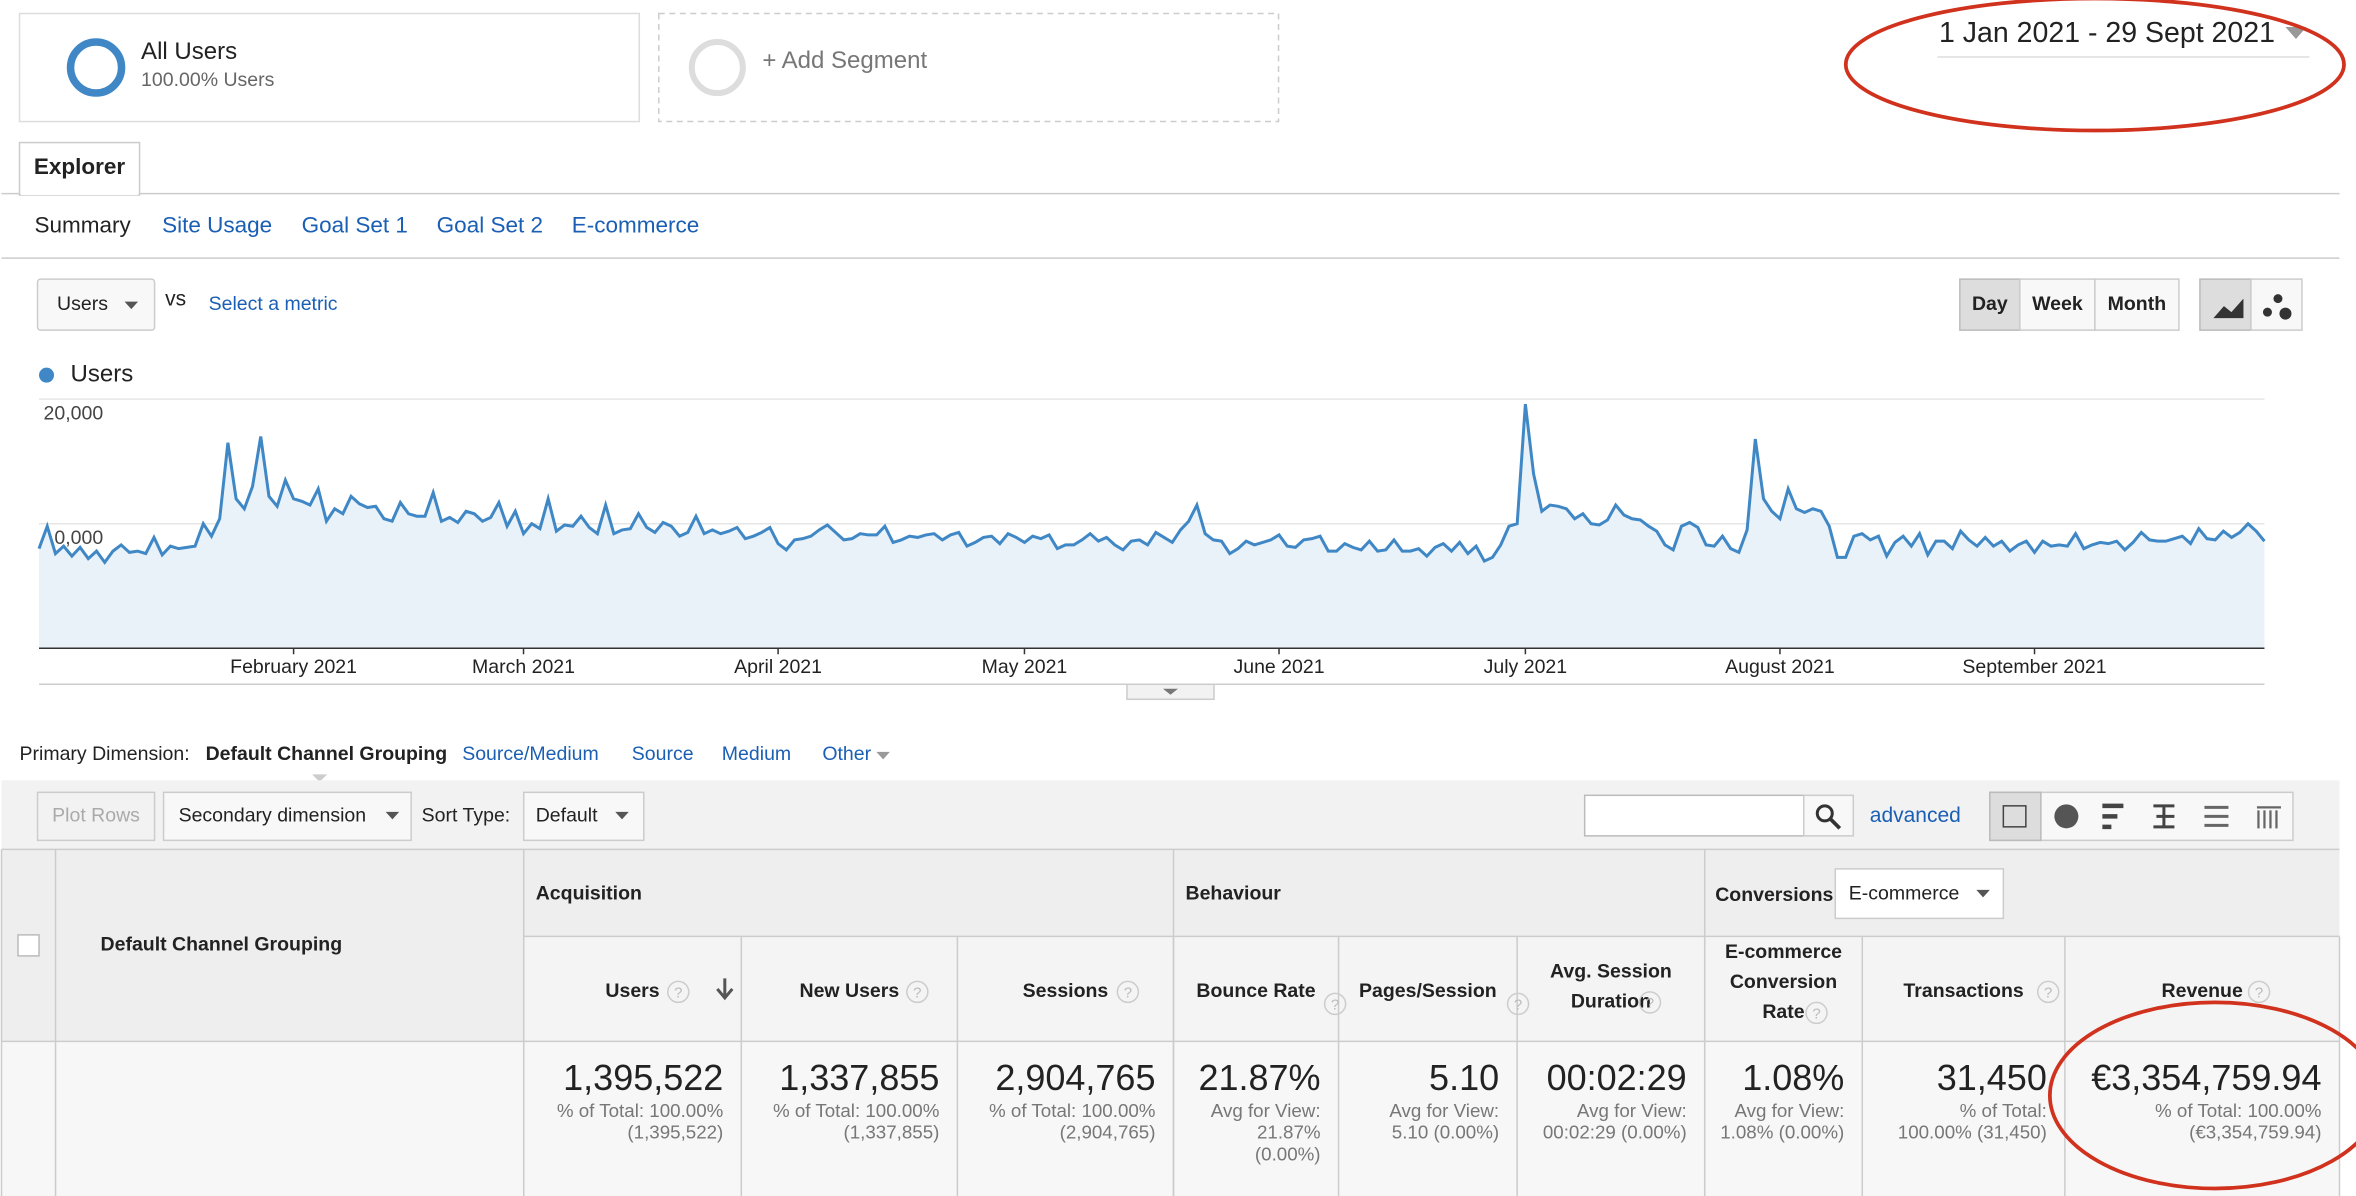 This screenshot has width=2356, height=1196. What do you see at coordinates (96, 67) in the screenshot?
I see `segment-icon` at bounding box center [96, 67].